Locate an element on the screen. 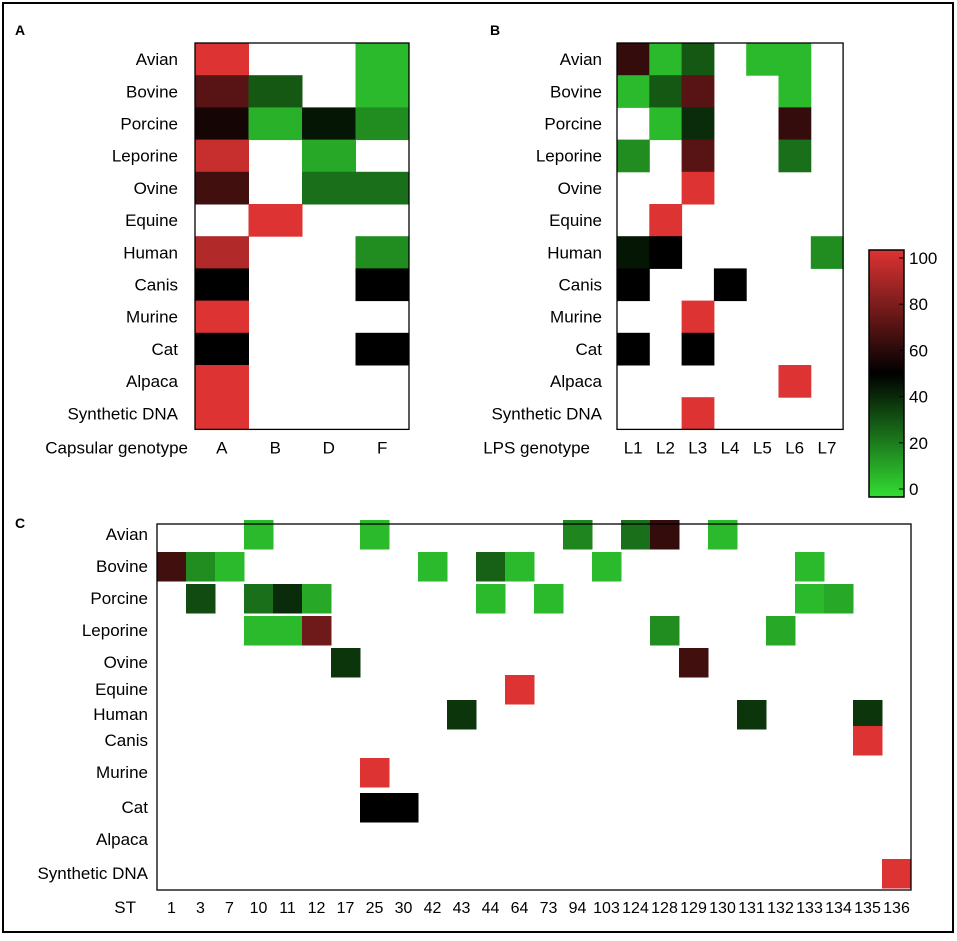 This screenshot has width=957, height=941. heatmap-cell-b-ovine-l3 is located at coordinates (698, 188).